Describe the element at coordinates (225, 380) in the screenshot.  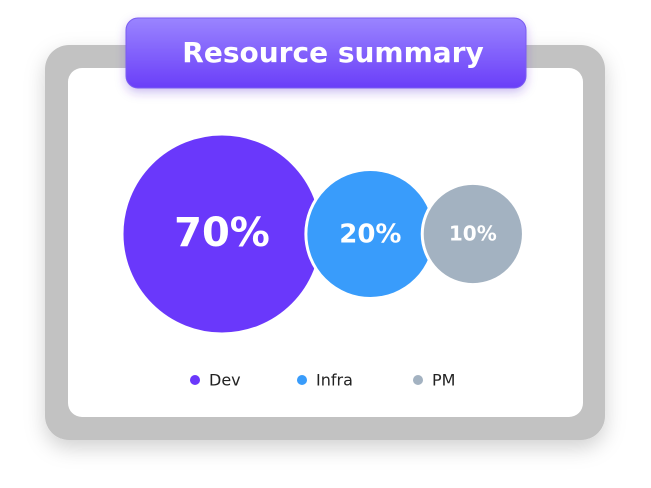
I see `legend-label: Dev` at that location.